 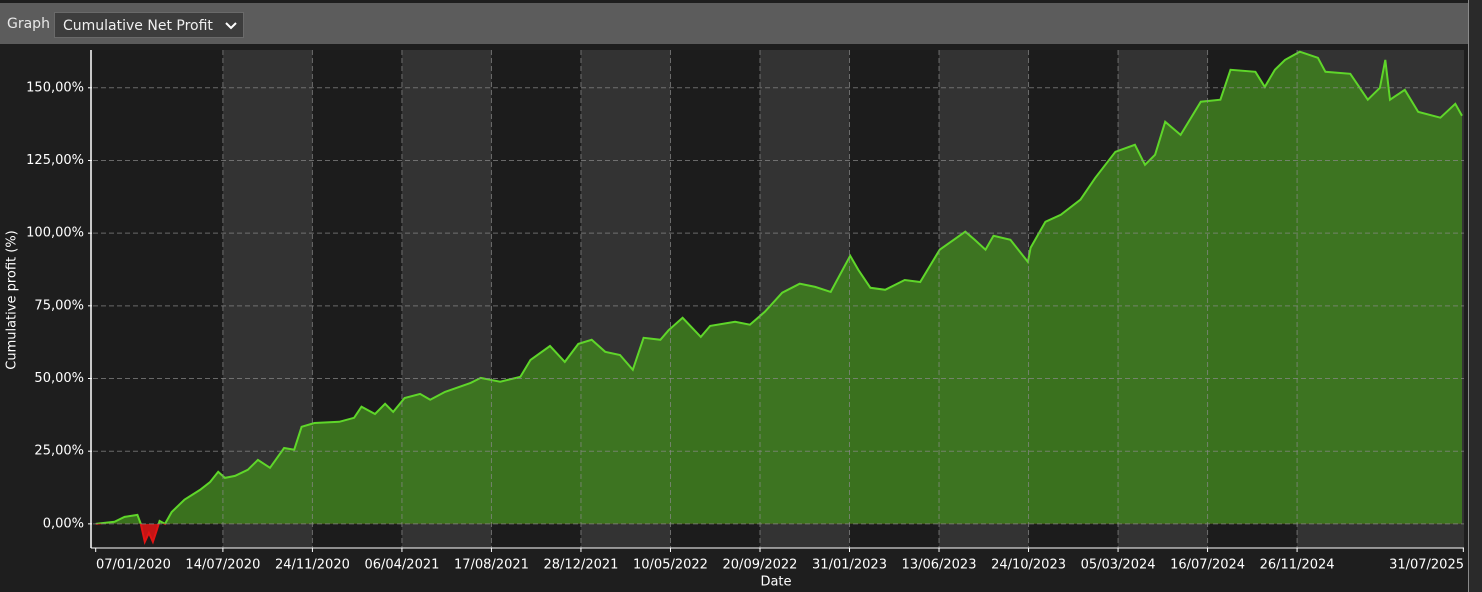 What do you see at coordinates (1118, 565) in the screenshot?
I see `x-tick-label: 05/03/2024` at bounding box center [1118, 565].